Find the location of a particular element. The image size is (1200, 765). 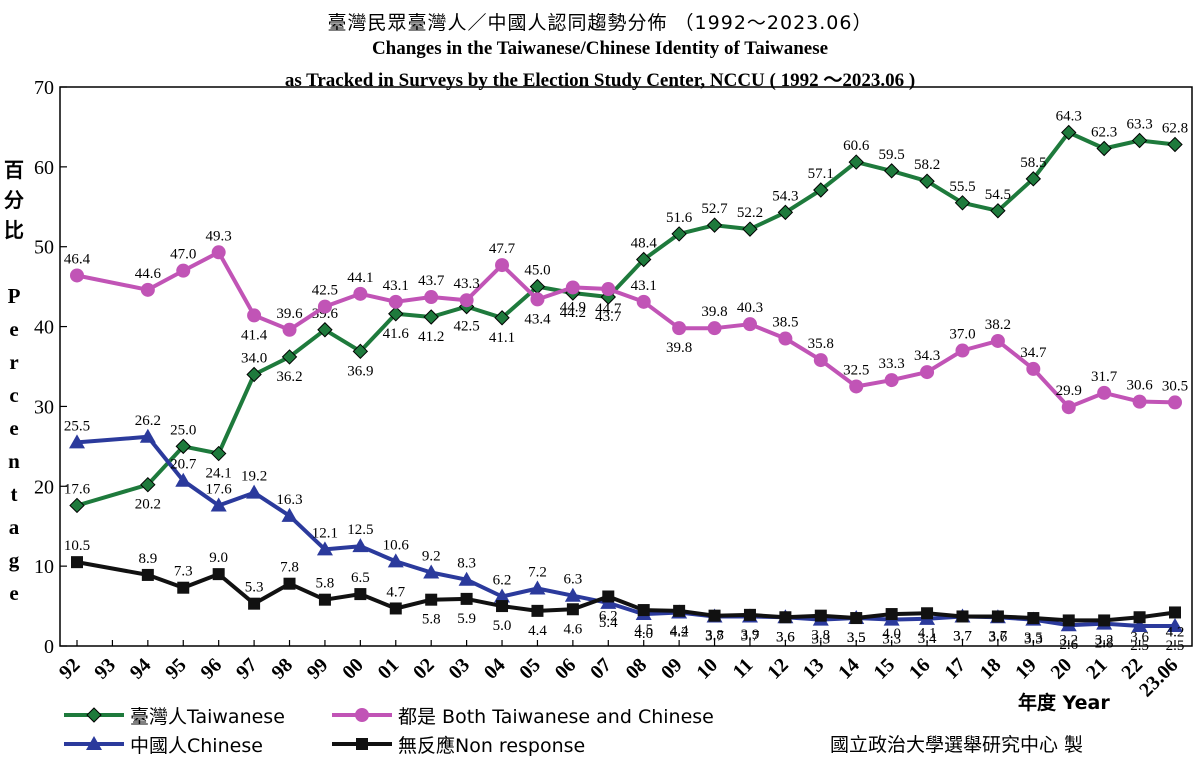

x-tick-label: 12 is located at coordinates (778, 669).